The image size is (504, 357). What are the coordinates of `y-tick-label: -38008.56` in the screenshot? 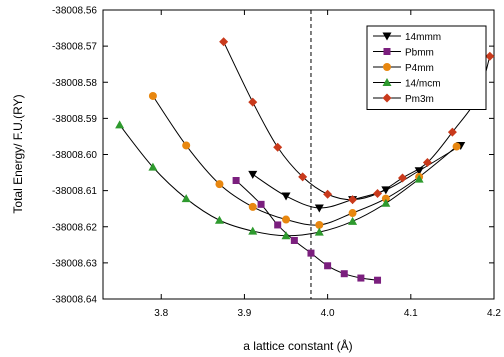 It's located at (74, 11).